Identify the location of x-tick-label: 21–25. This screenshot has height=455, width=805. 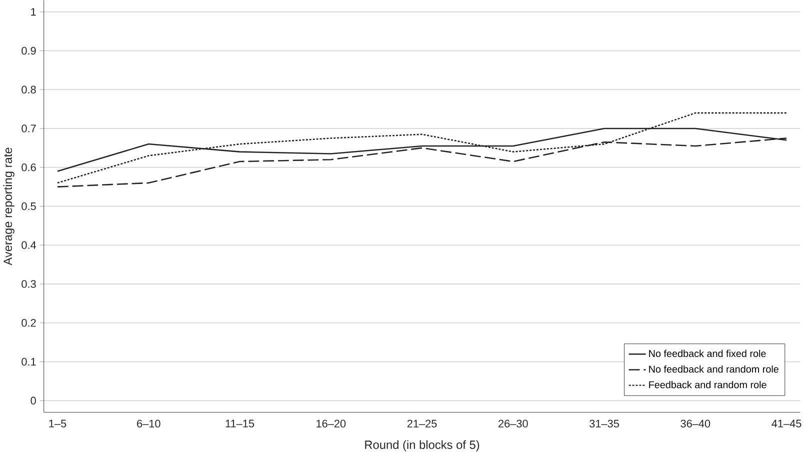
(422, 424).